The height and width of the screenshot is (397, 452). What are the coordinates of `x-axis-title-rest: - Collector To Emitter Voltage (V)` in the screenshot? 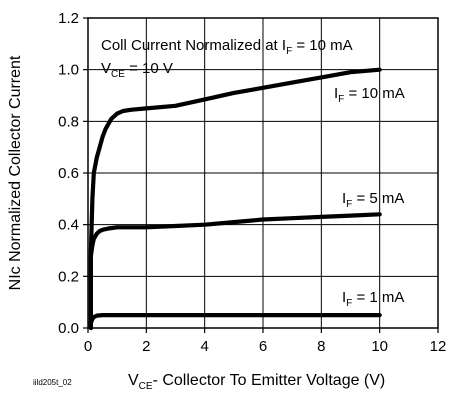 It's located at (269, 380).